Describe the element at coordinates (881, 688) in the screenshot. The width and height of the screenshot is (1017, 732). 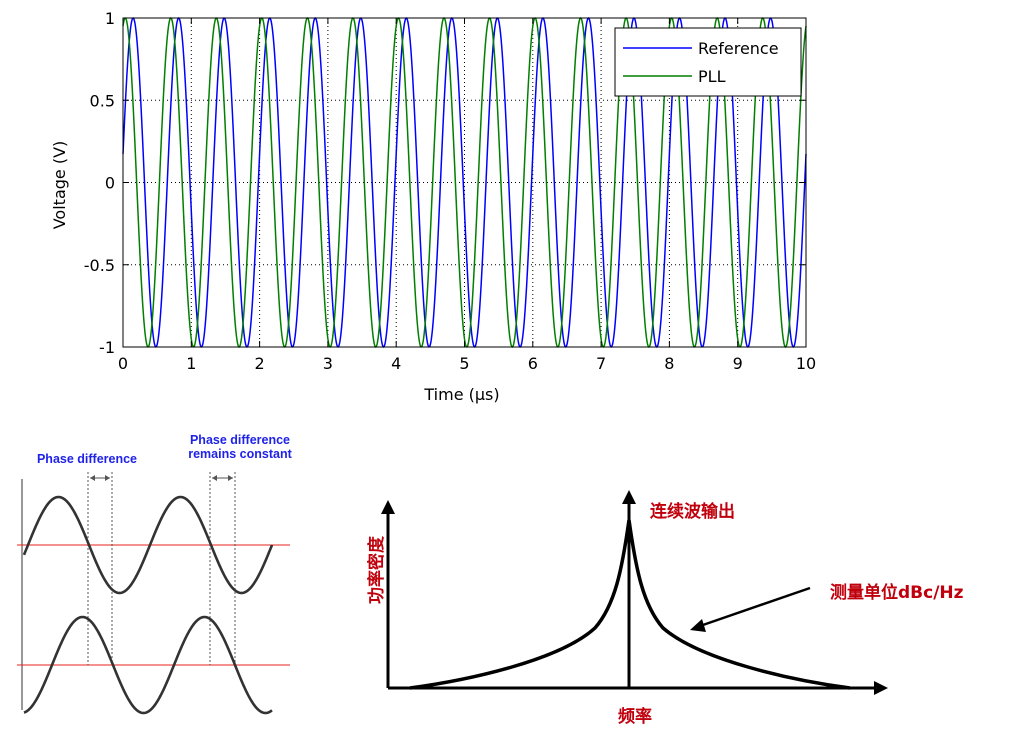
I see `spectrum-x-arrowhead` at that location.